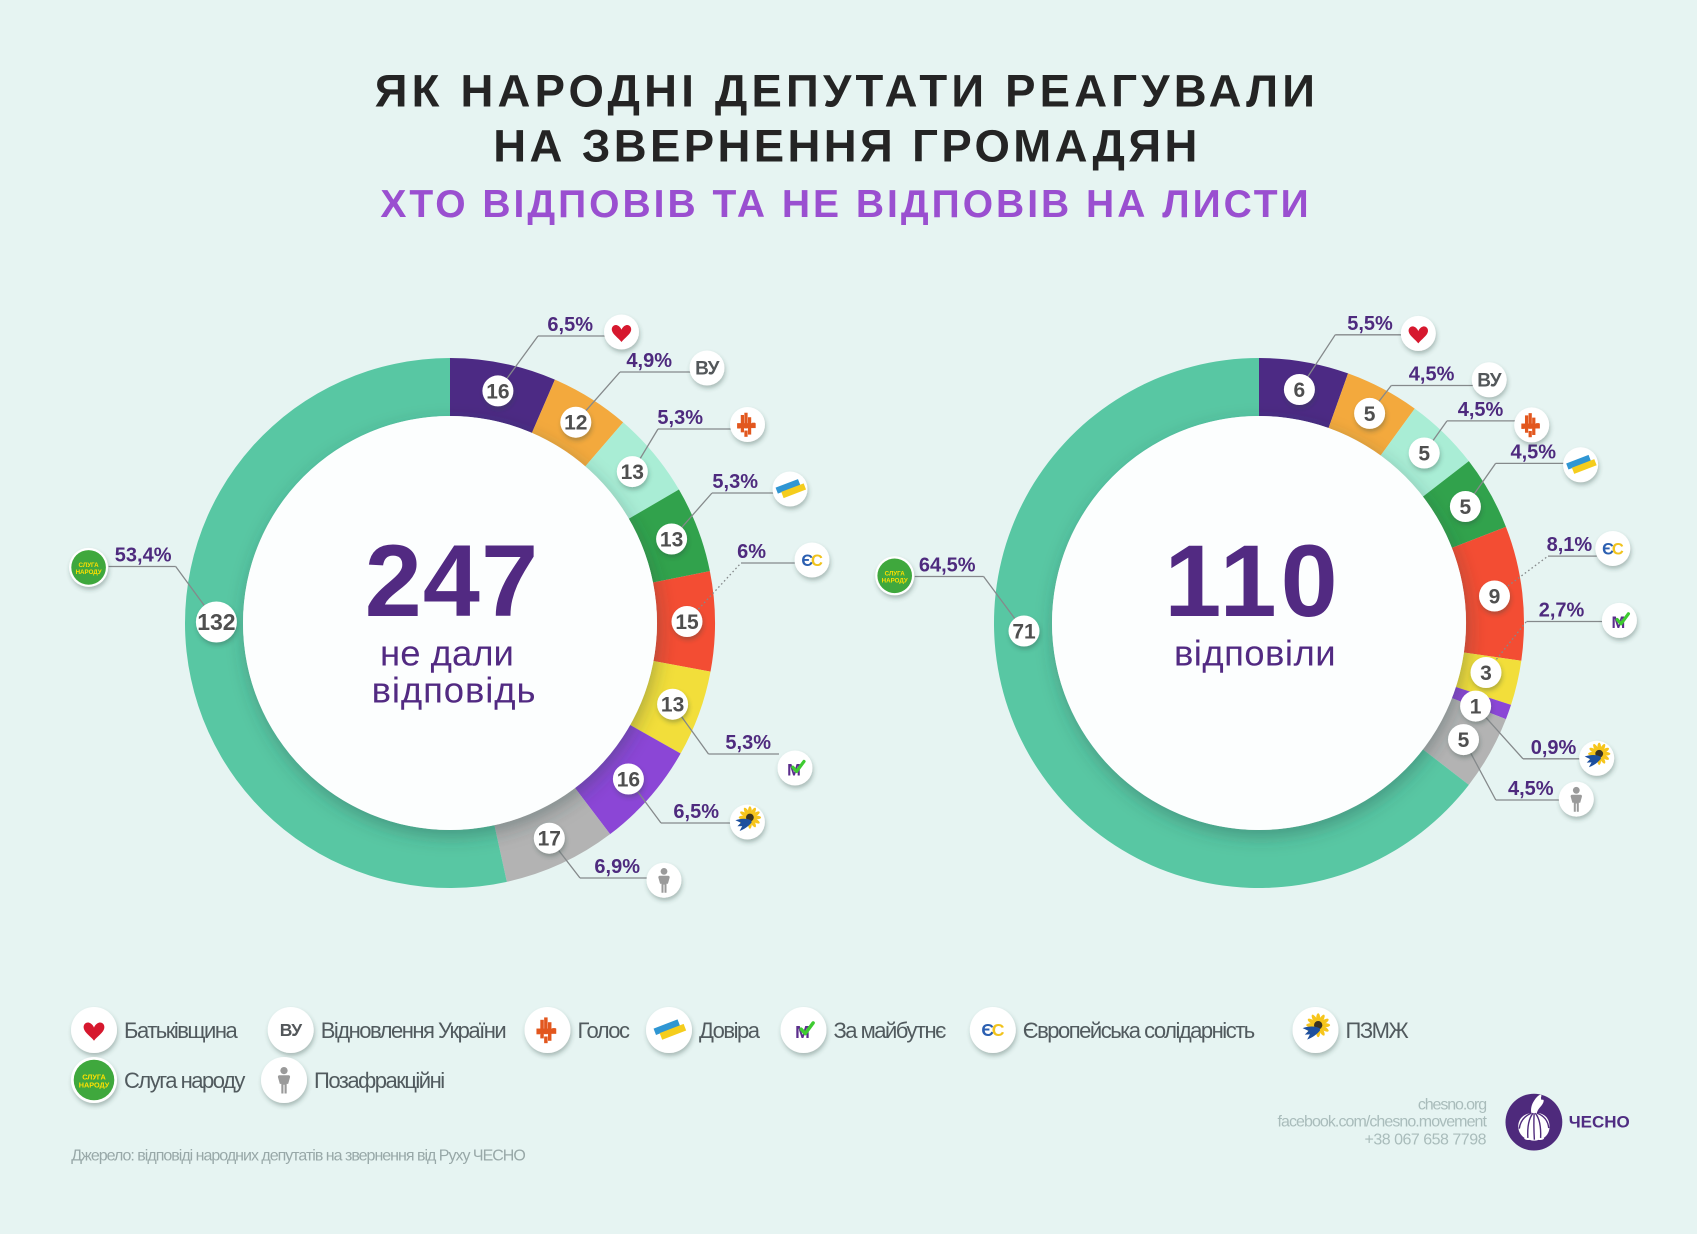  I want to click on svg-text: 1, so click(1476, 707).